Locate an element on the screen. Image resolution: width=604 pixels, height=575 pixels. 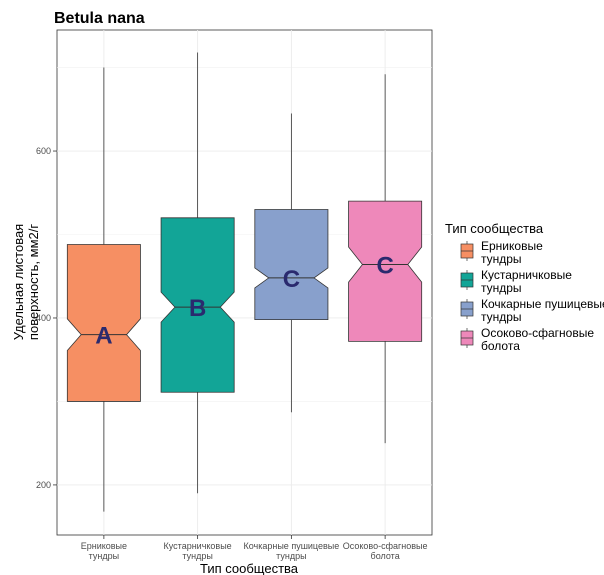
x-tick-label: Кочкарные пушицевые тундры is located at coordinates (291, 551).